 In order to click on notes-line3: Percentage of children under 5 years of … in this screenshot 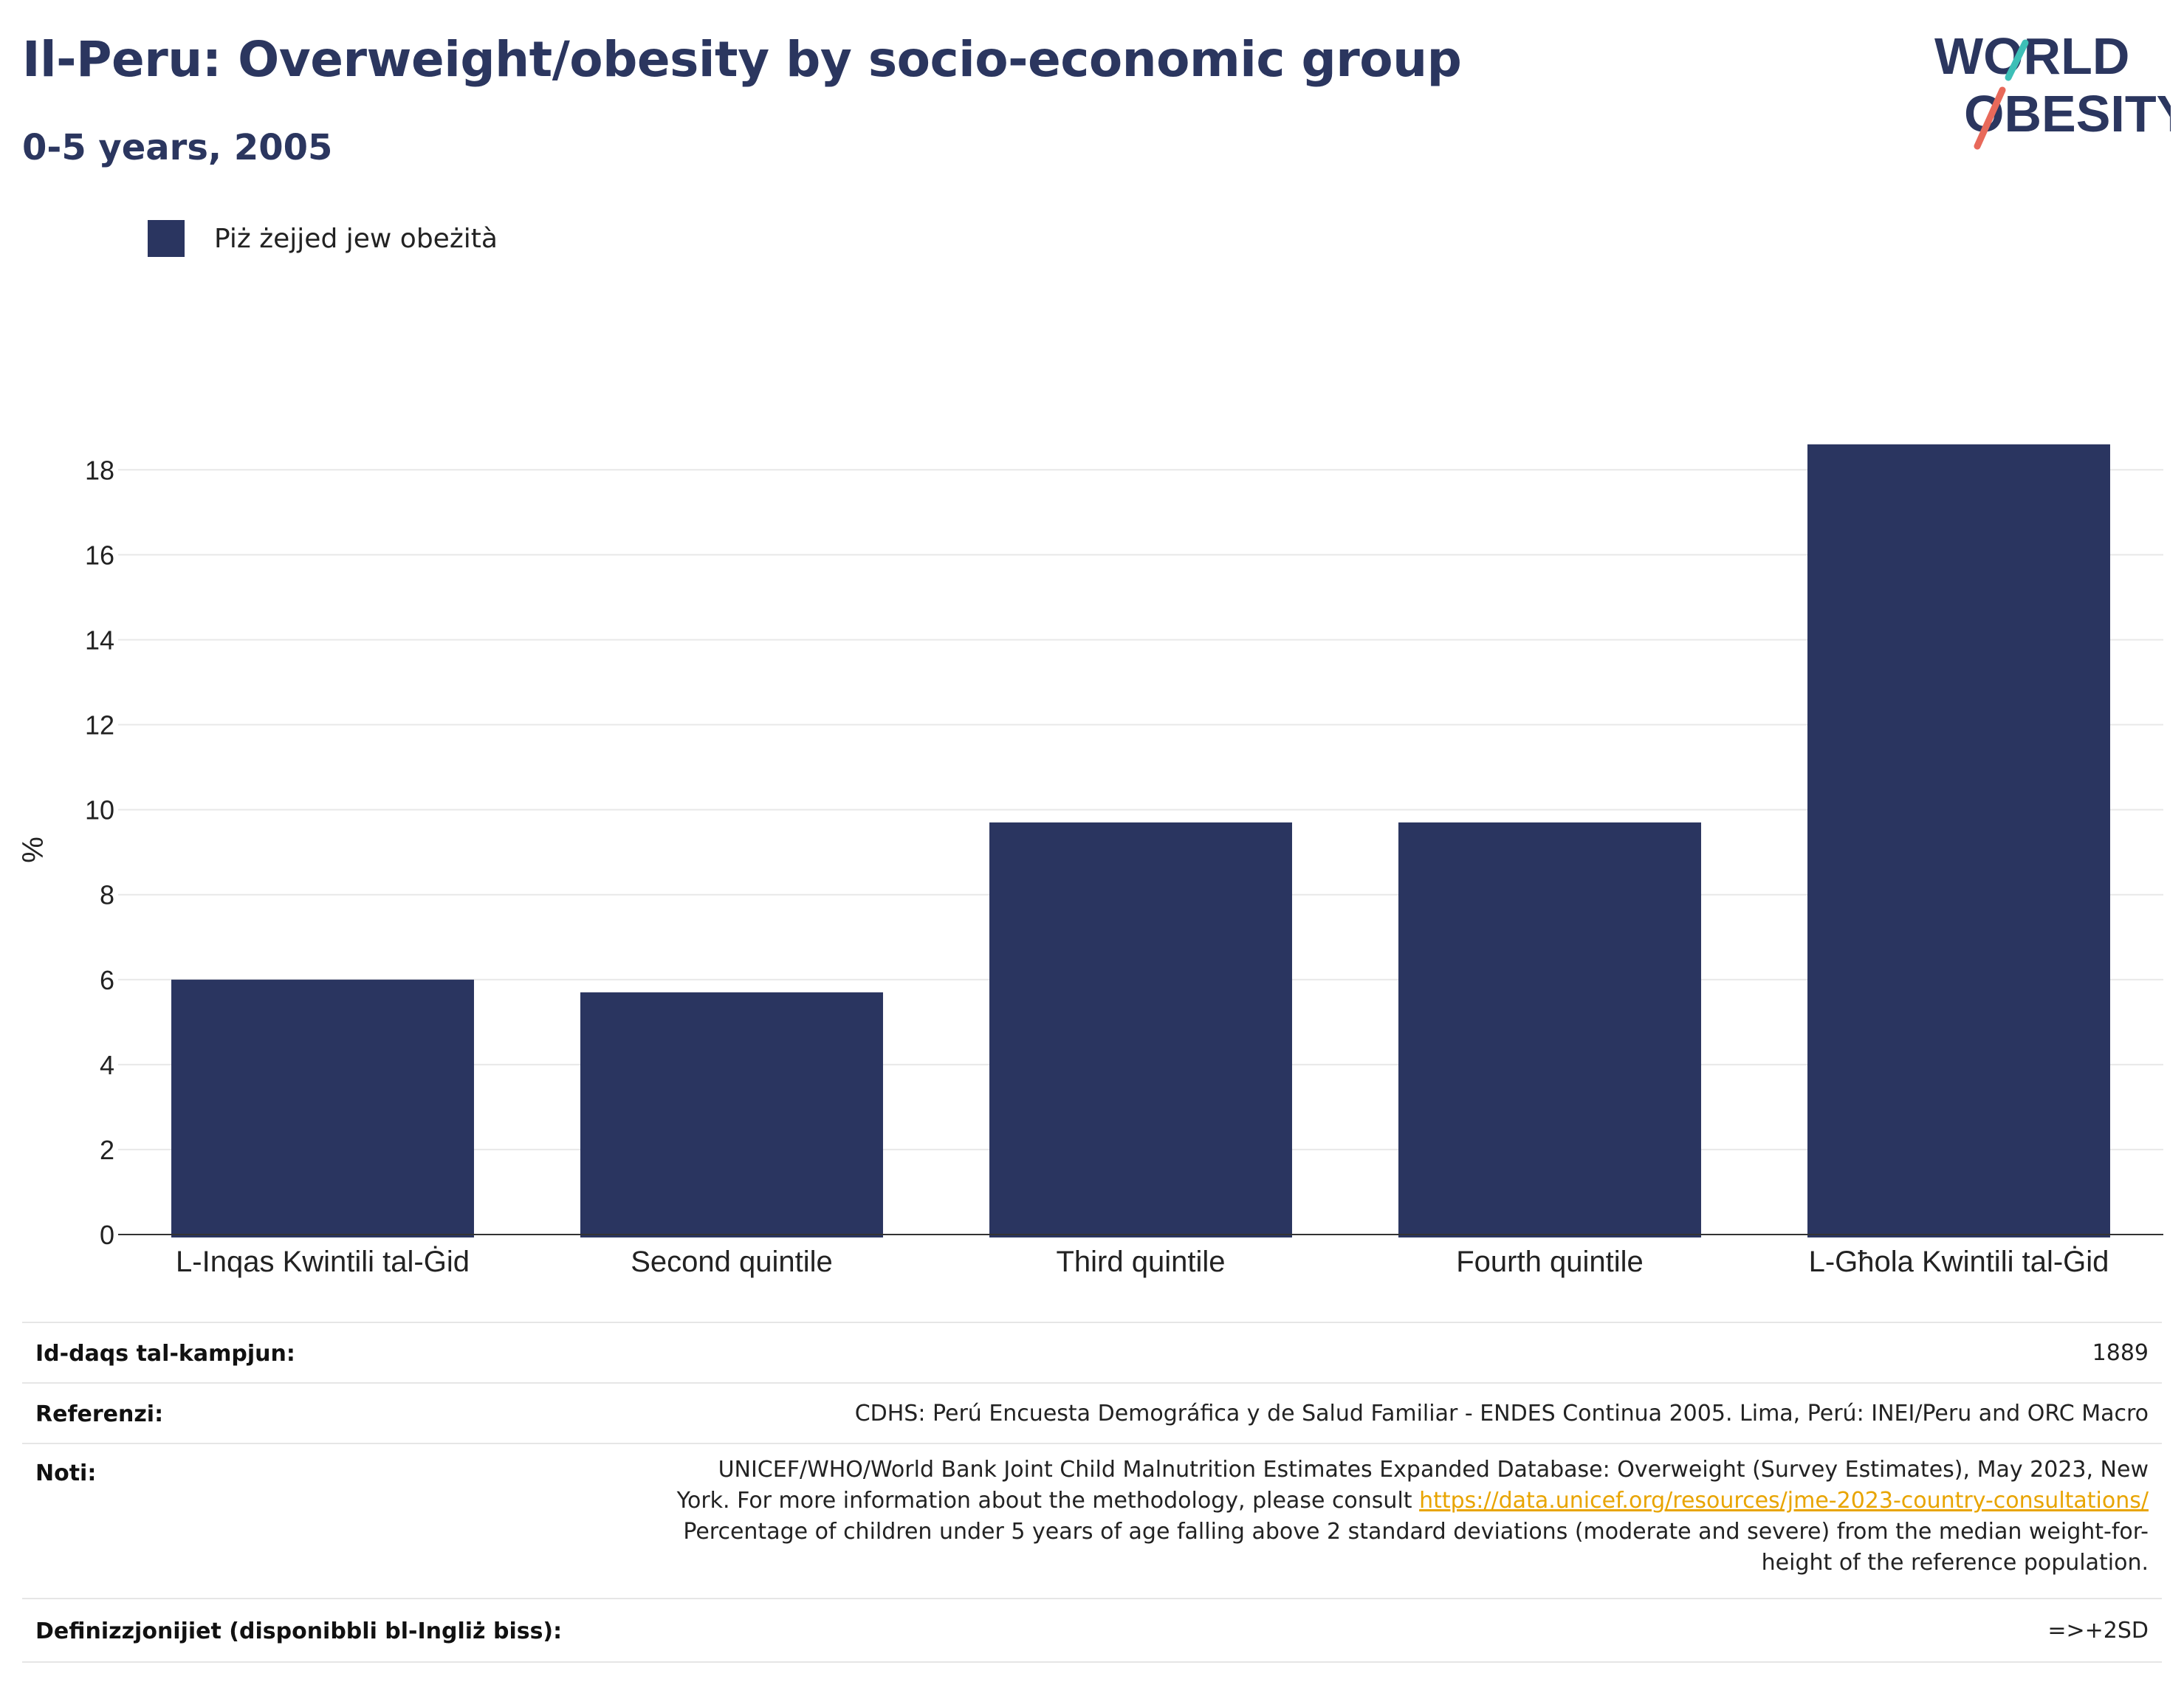, I will do `click(1416, 1532)`.